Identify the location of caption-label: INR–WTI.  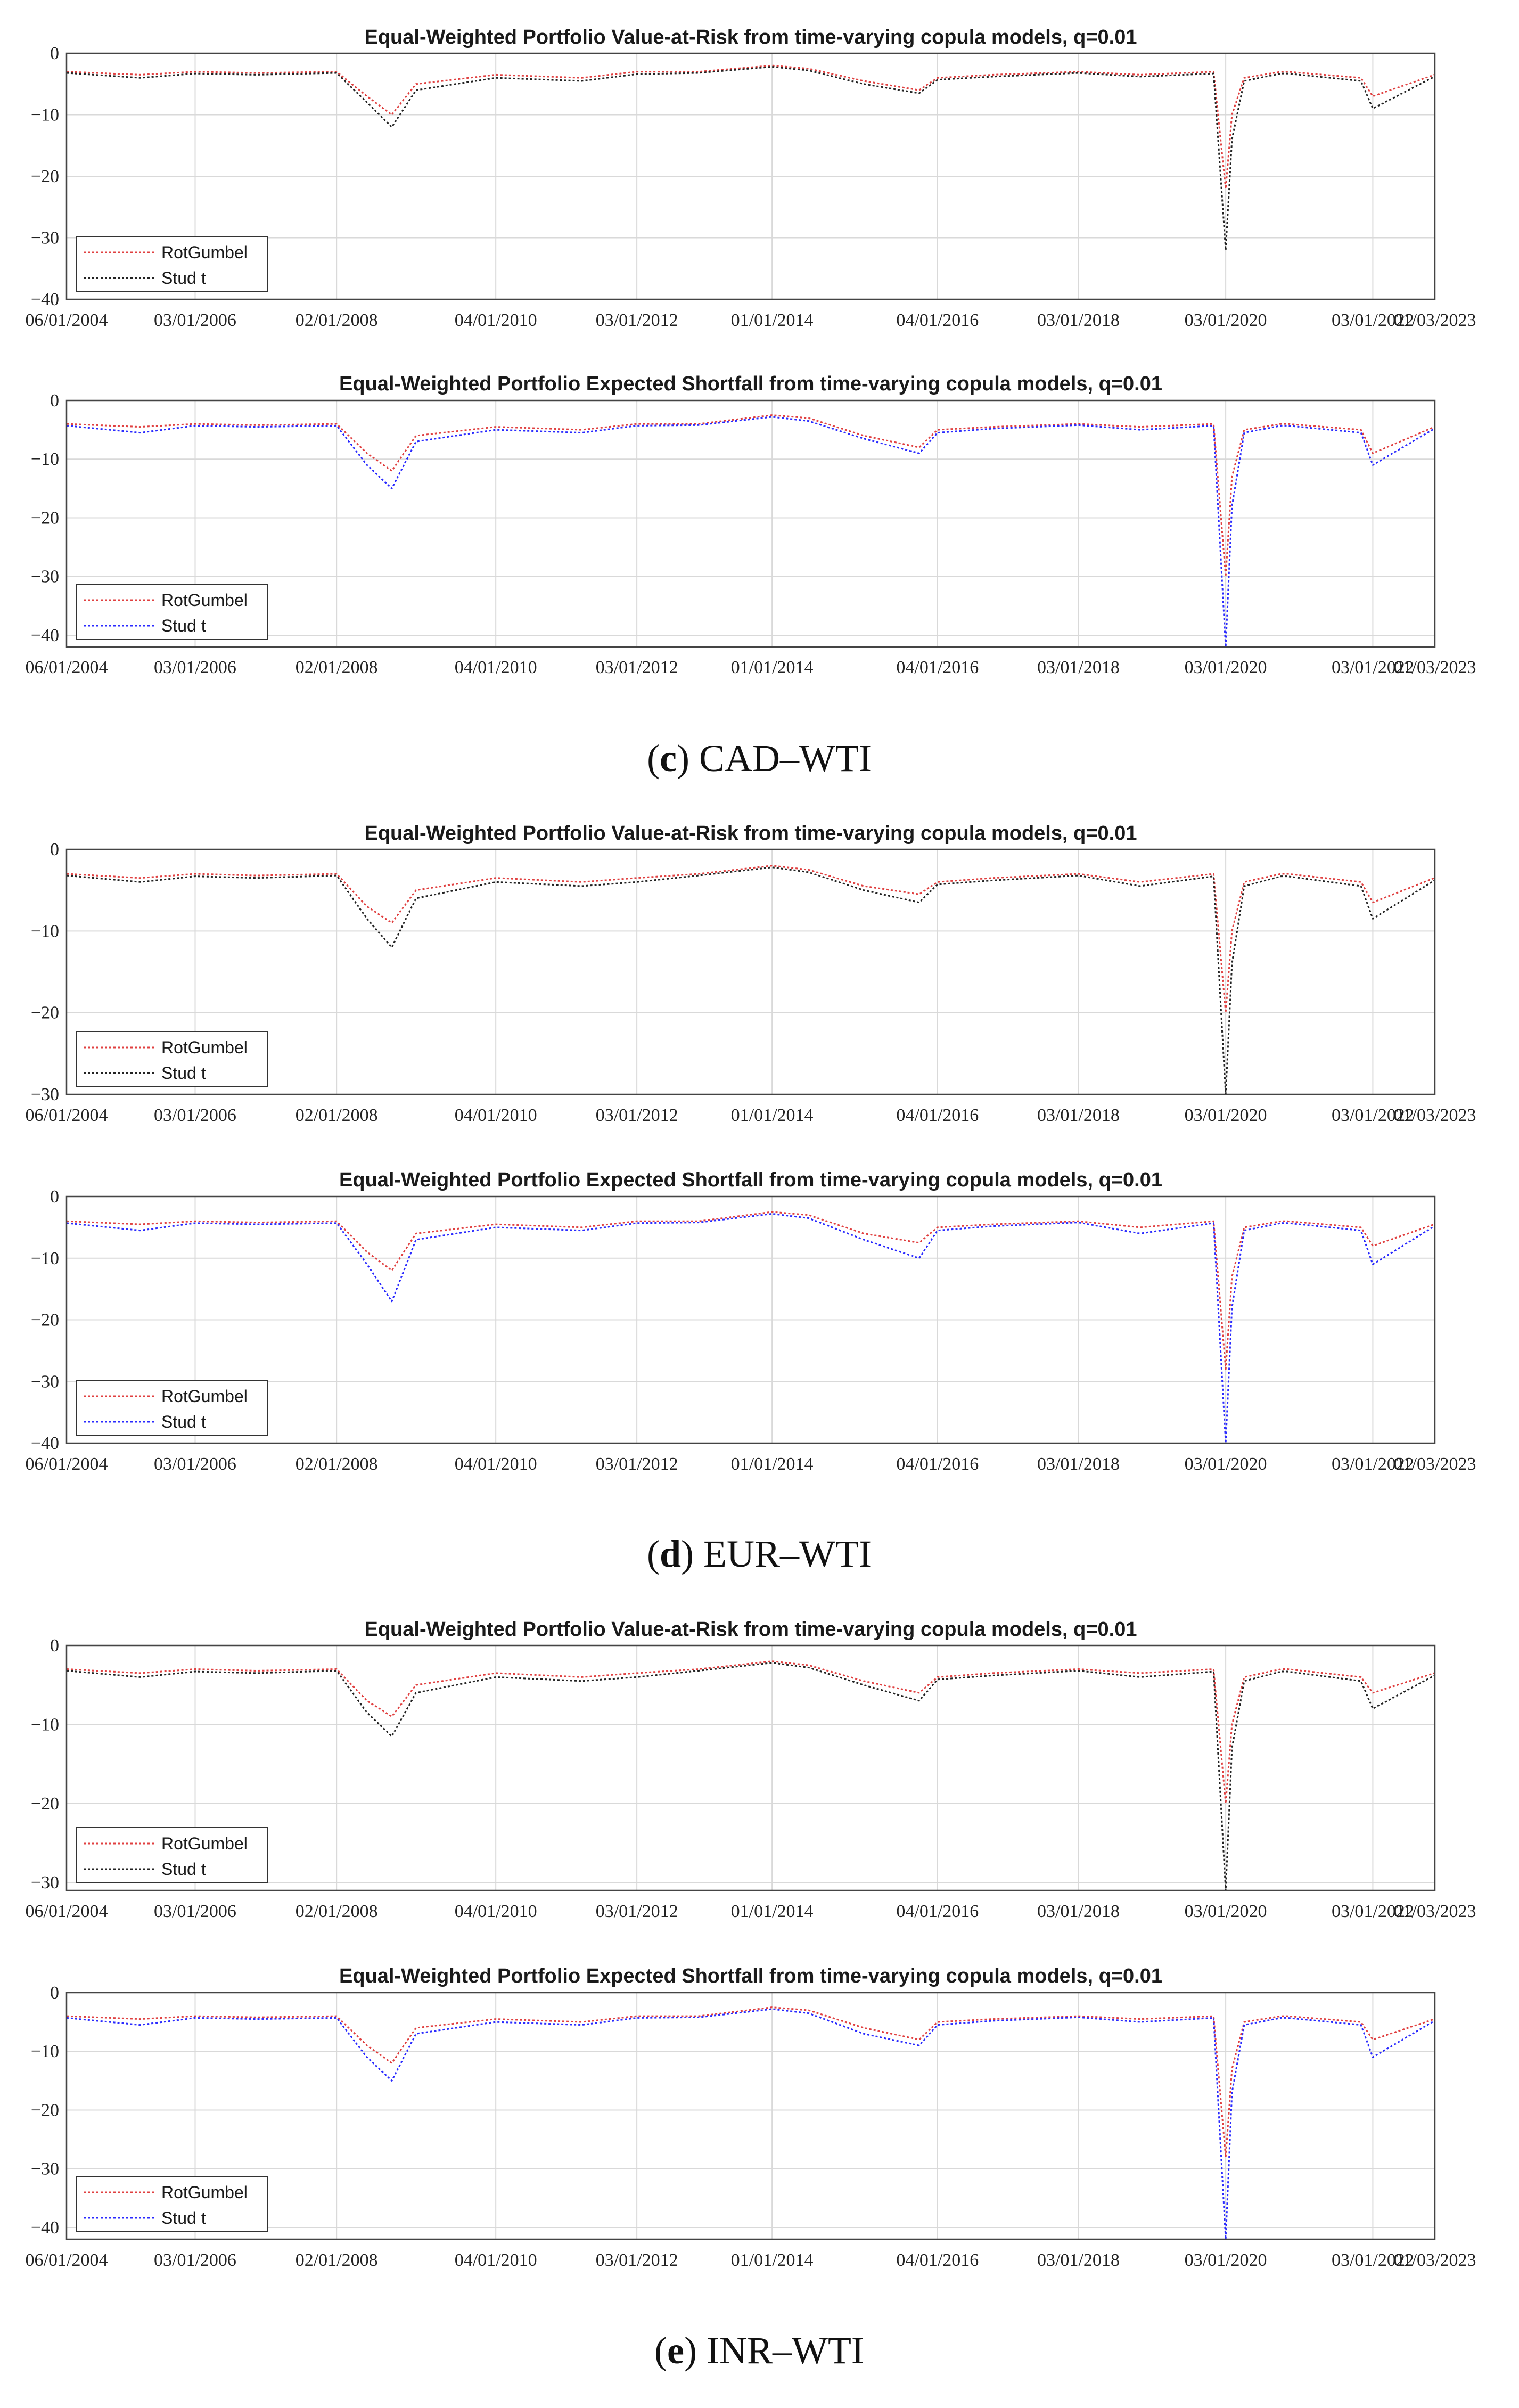
(785, 2350).